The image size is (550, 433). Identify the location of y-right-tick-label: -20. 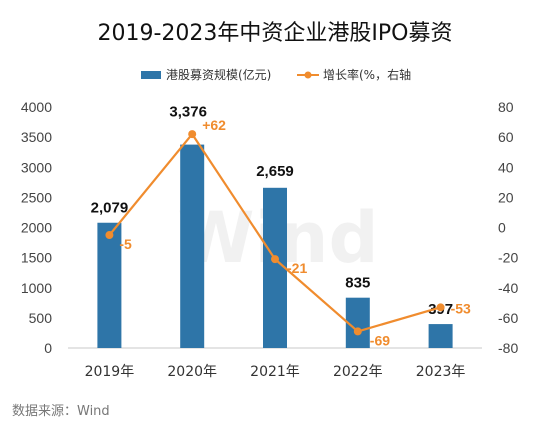
(508, 258).